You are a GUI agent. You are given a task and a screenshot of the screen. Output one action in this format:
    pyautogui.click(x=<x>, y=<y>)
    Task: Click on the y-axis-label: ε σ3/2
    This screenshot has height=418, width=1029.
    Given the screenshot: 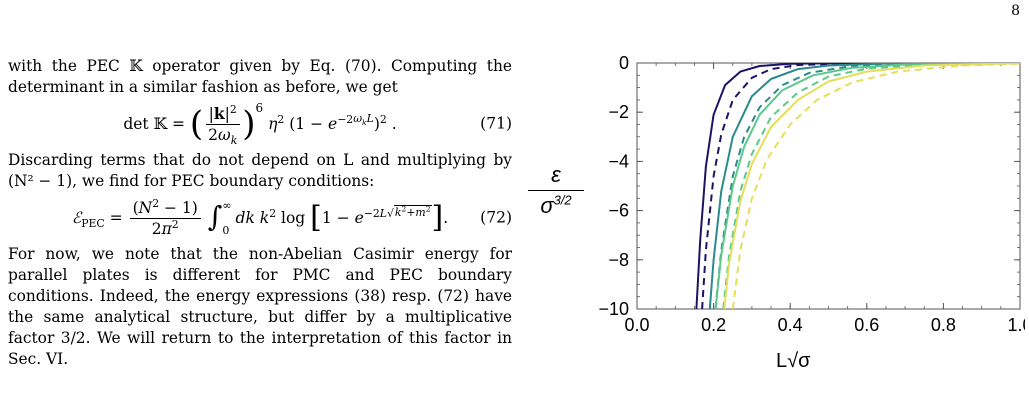 What is the action you would take?
    pyautogui.click(x=556, y=190)
    